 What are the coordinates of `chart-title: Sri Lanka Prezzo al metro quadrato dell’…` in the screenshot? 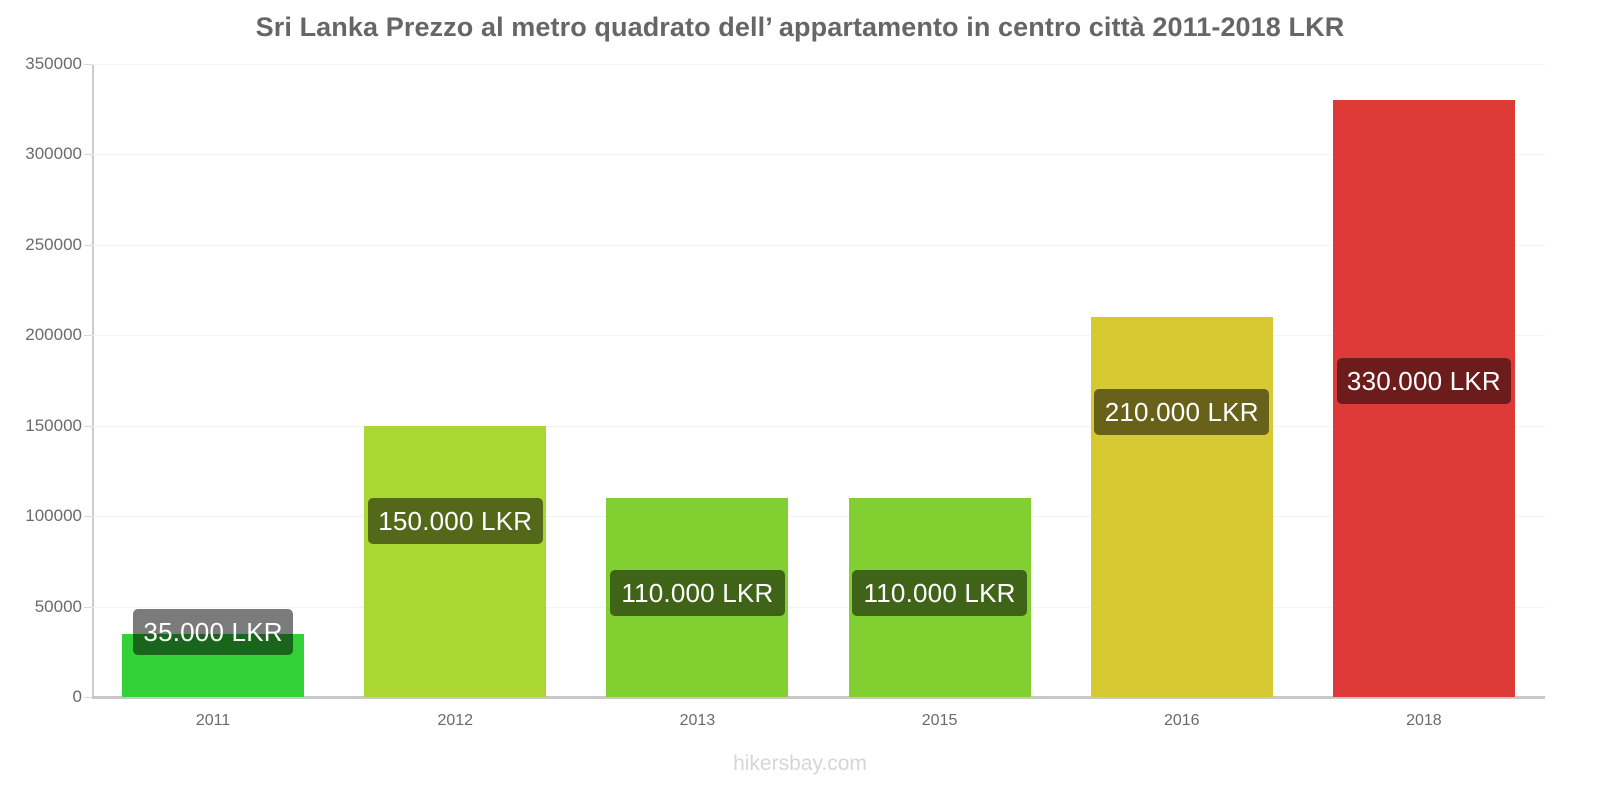 It's located at (800, 27).